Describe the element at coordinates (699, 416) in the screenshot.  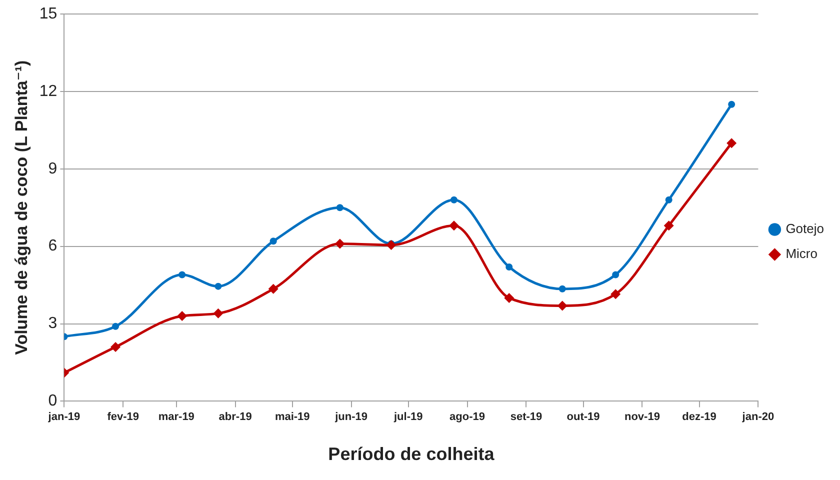
I see `x-tick-label: dez-19` at that location.